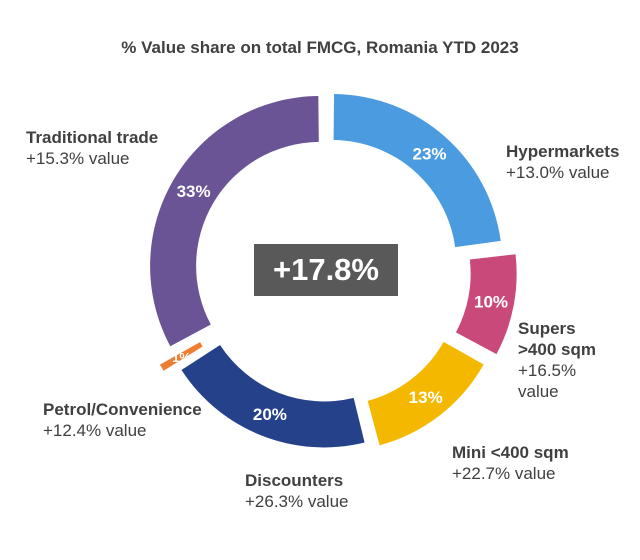 The height and width of the screenshot is (560, 640). Describe the element at coordinates (326, 270) in the screenshot. I see `center-total-label: +17.8%` at that location.